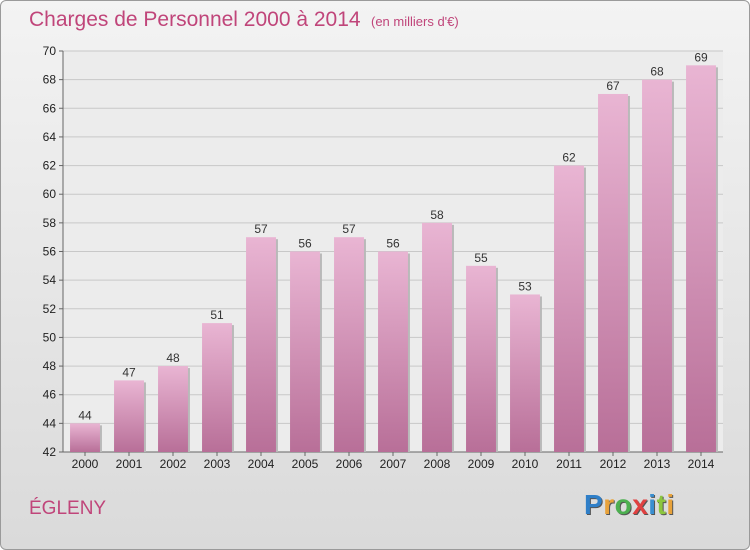 The width and height of the screenshot is (750, 550). Describe the element at coordinates (50, 337) in the screenshot. I see `y-tick-label: 50` at that location.